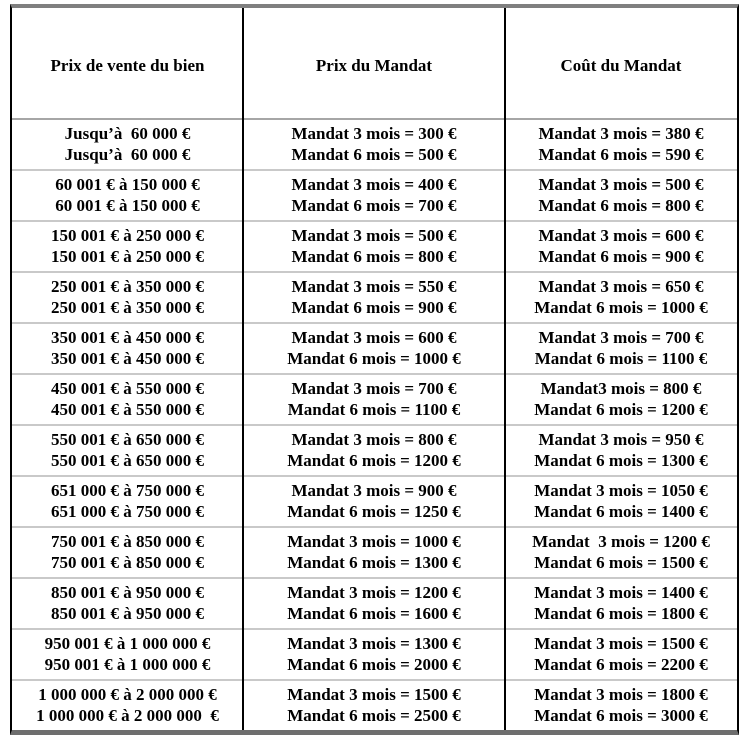 This screenshot has width=744, height=735. Describe the element at coordinates (374, 715) in the screenshot. I see `cell-line: Mandat 6 mois = 2500 €` at that location.